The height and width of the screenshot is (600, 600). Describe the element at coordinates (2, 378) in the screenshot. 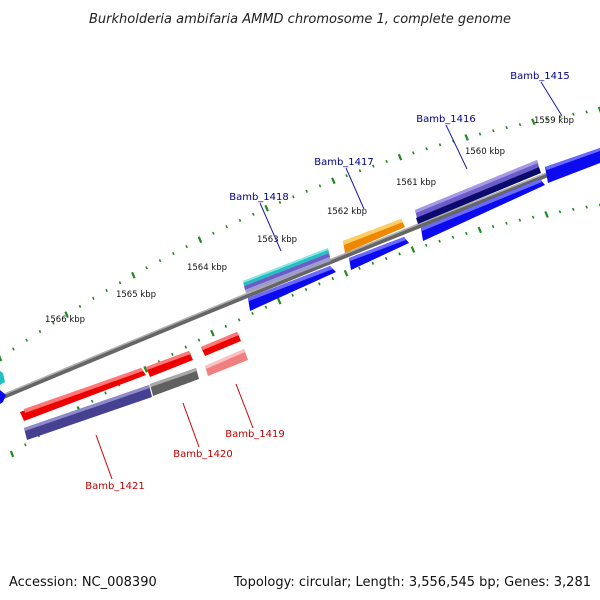

I see `gene-teal-left-edge` at that location.